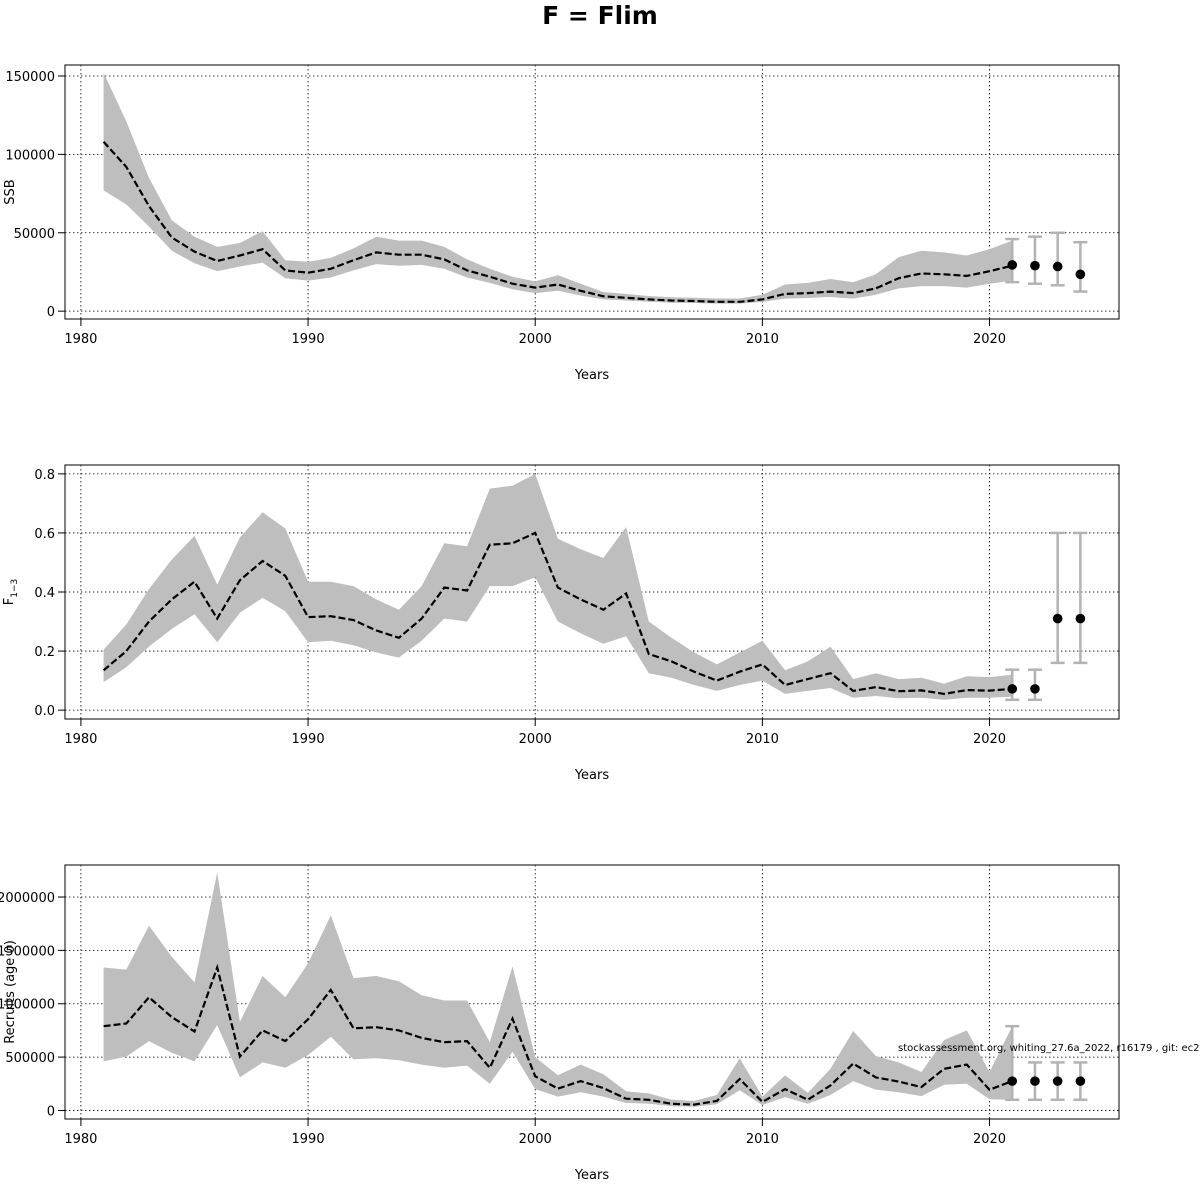 The height and width of the screenshot is (1200, 1200). I want to click on ssb-forecast-point-2021, so click(1012, 265).